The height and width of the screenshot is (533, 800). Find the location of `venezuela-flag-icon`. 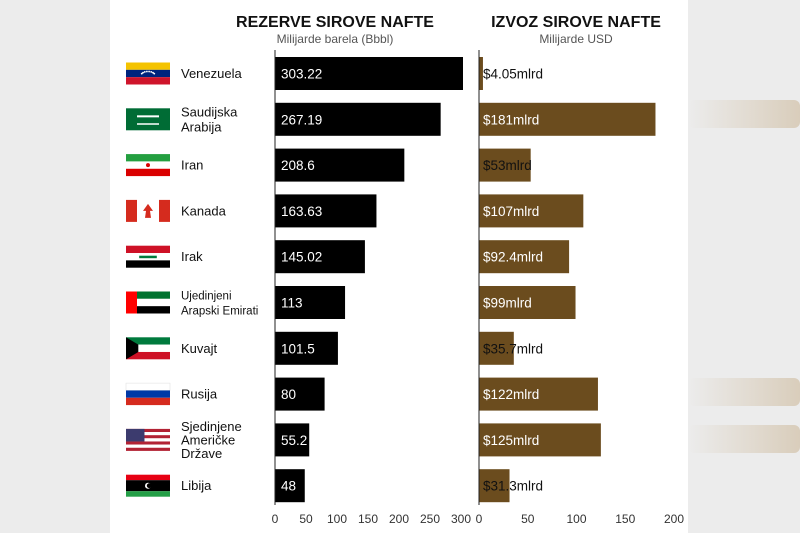

venezuela-flag-icon is located at coordinates (148, 73).